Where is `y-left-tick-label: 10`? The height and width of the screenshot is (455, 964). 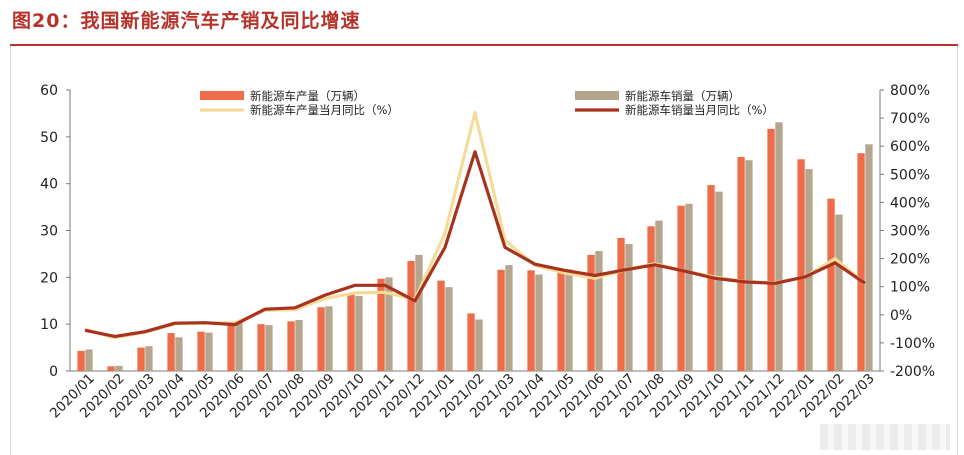
y-left-tick-label: 10 is located at coordinates (49, 325).